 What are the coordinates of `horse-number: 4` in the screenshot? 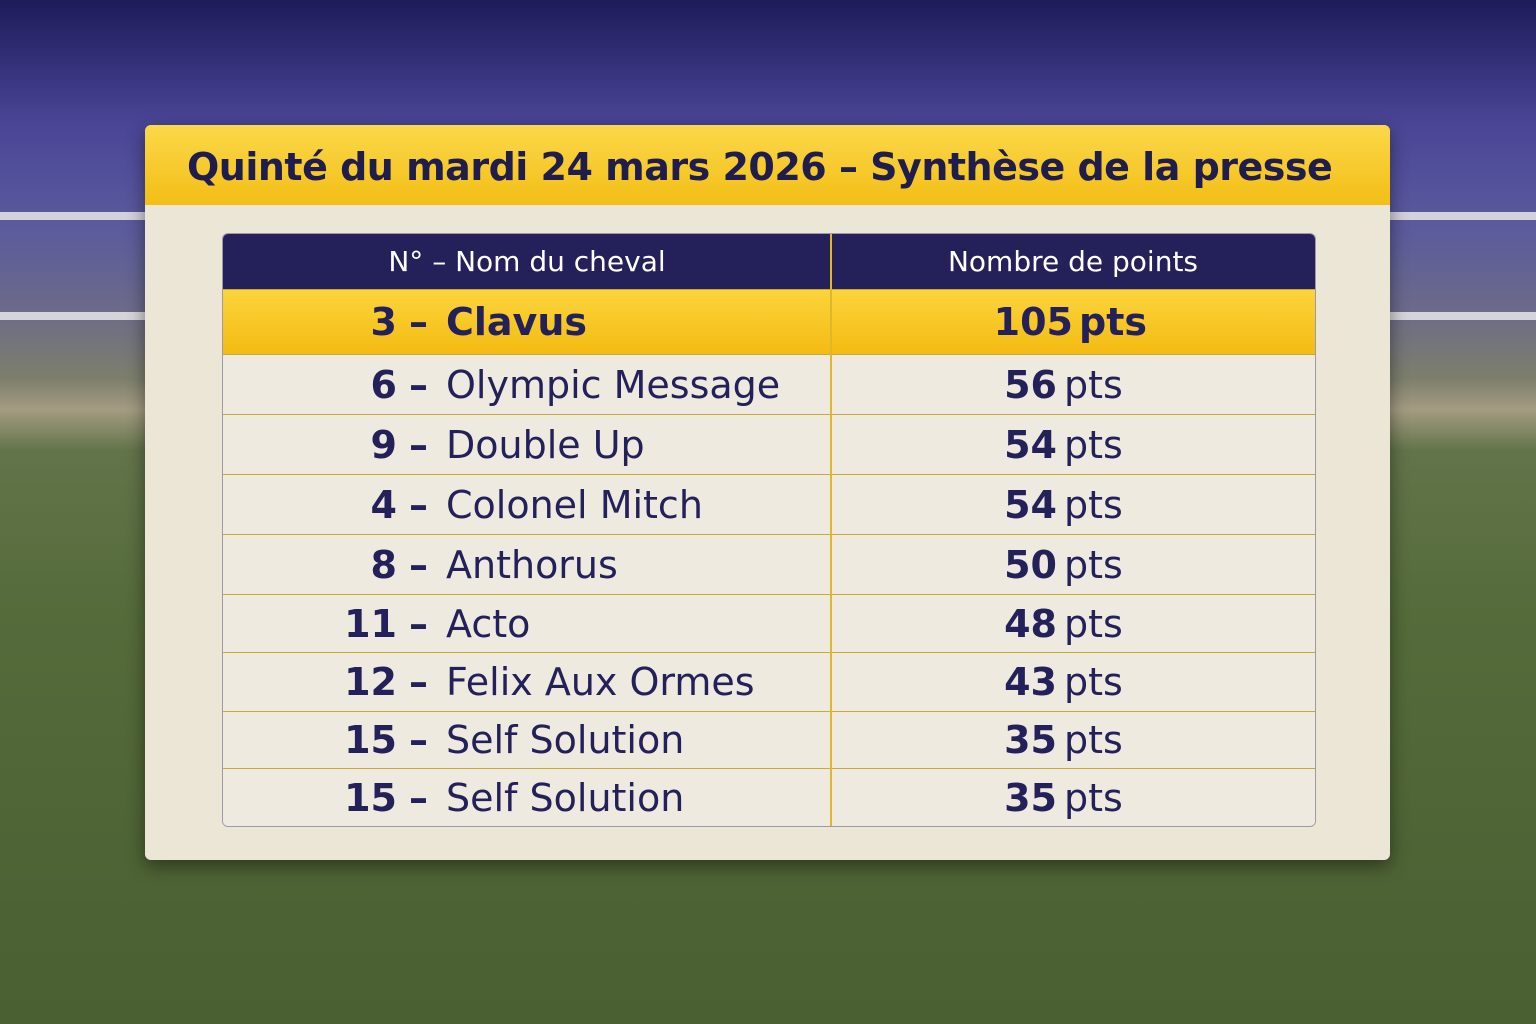 It's located at (383, 505).